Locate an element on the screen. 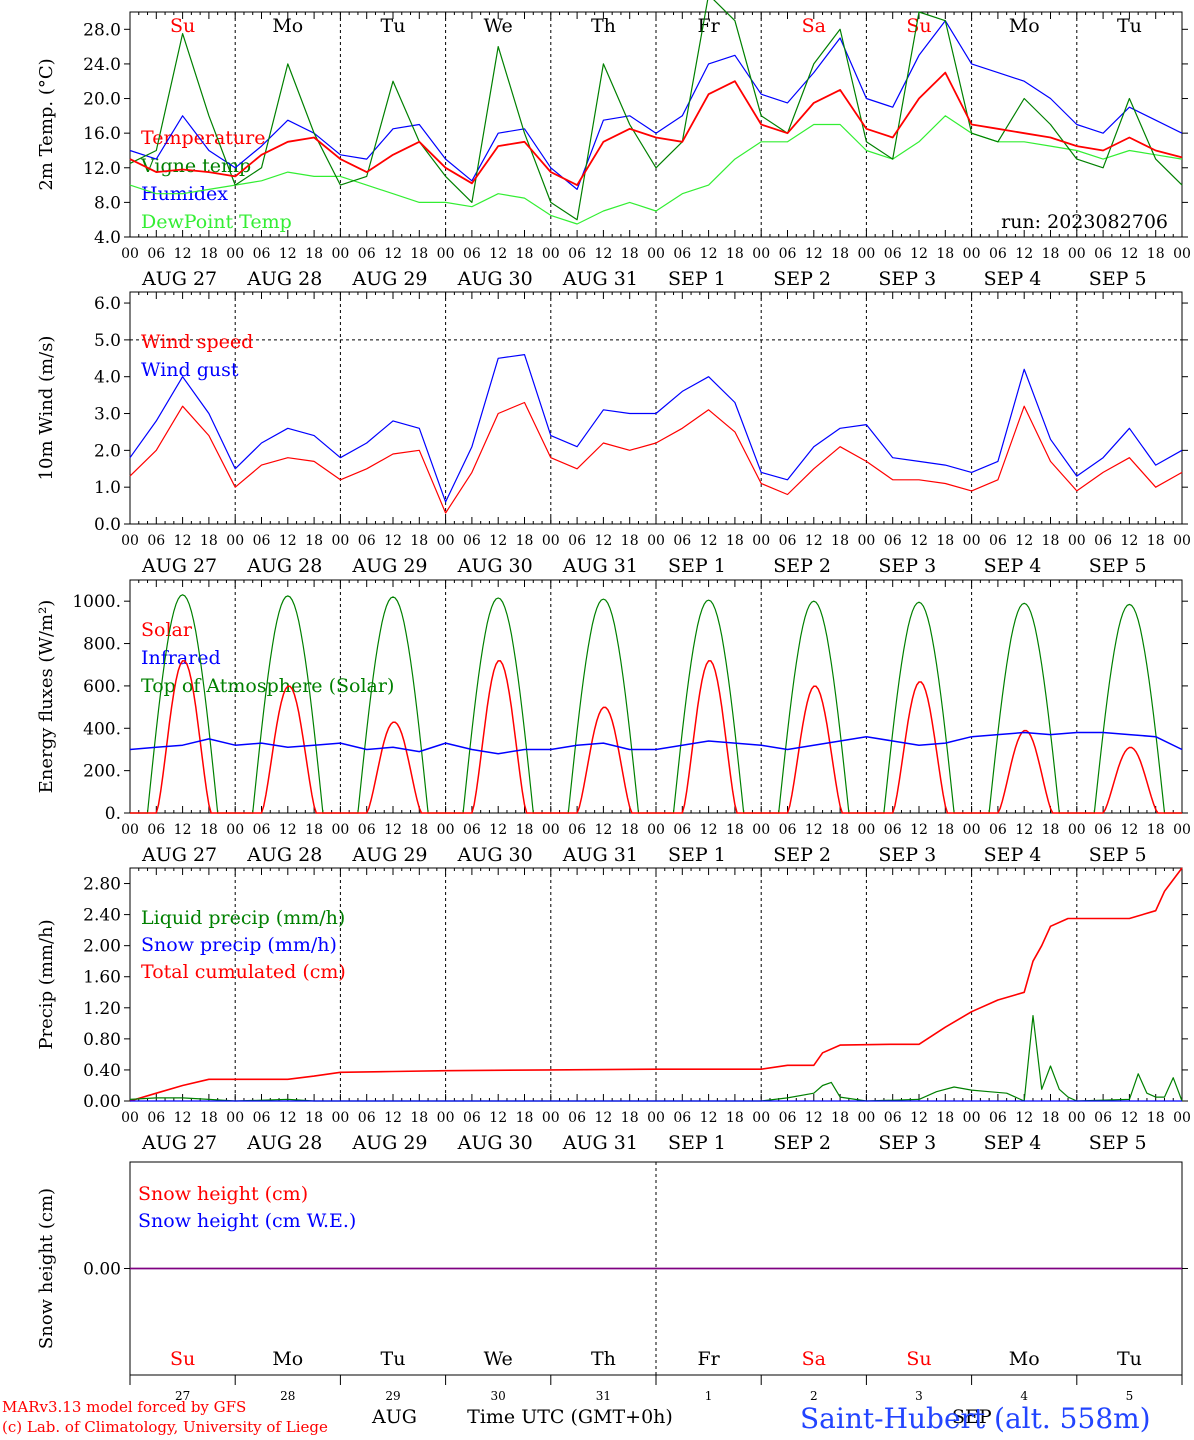  precip-date-label: AUG 27 is located at coordinates (179, 1143).